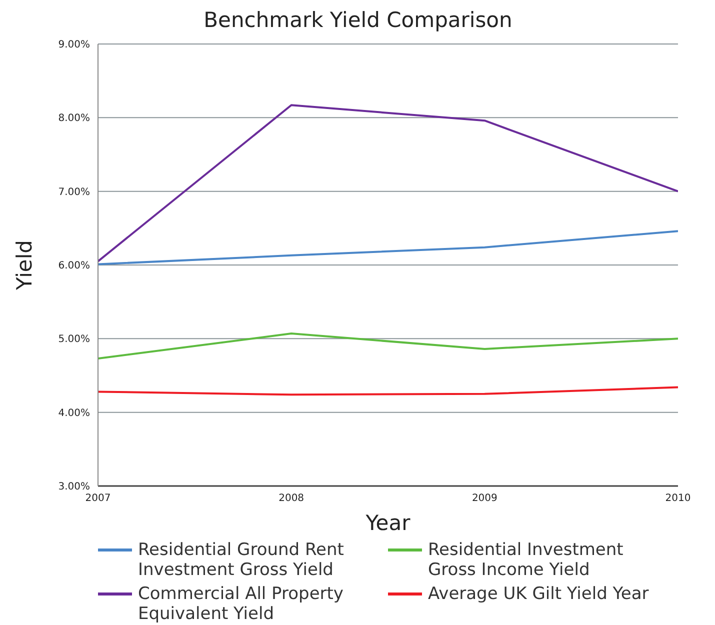 This screenshot has height=625, width=715. I want to click on y-axis-title: Yield, so click(24, 265).